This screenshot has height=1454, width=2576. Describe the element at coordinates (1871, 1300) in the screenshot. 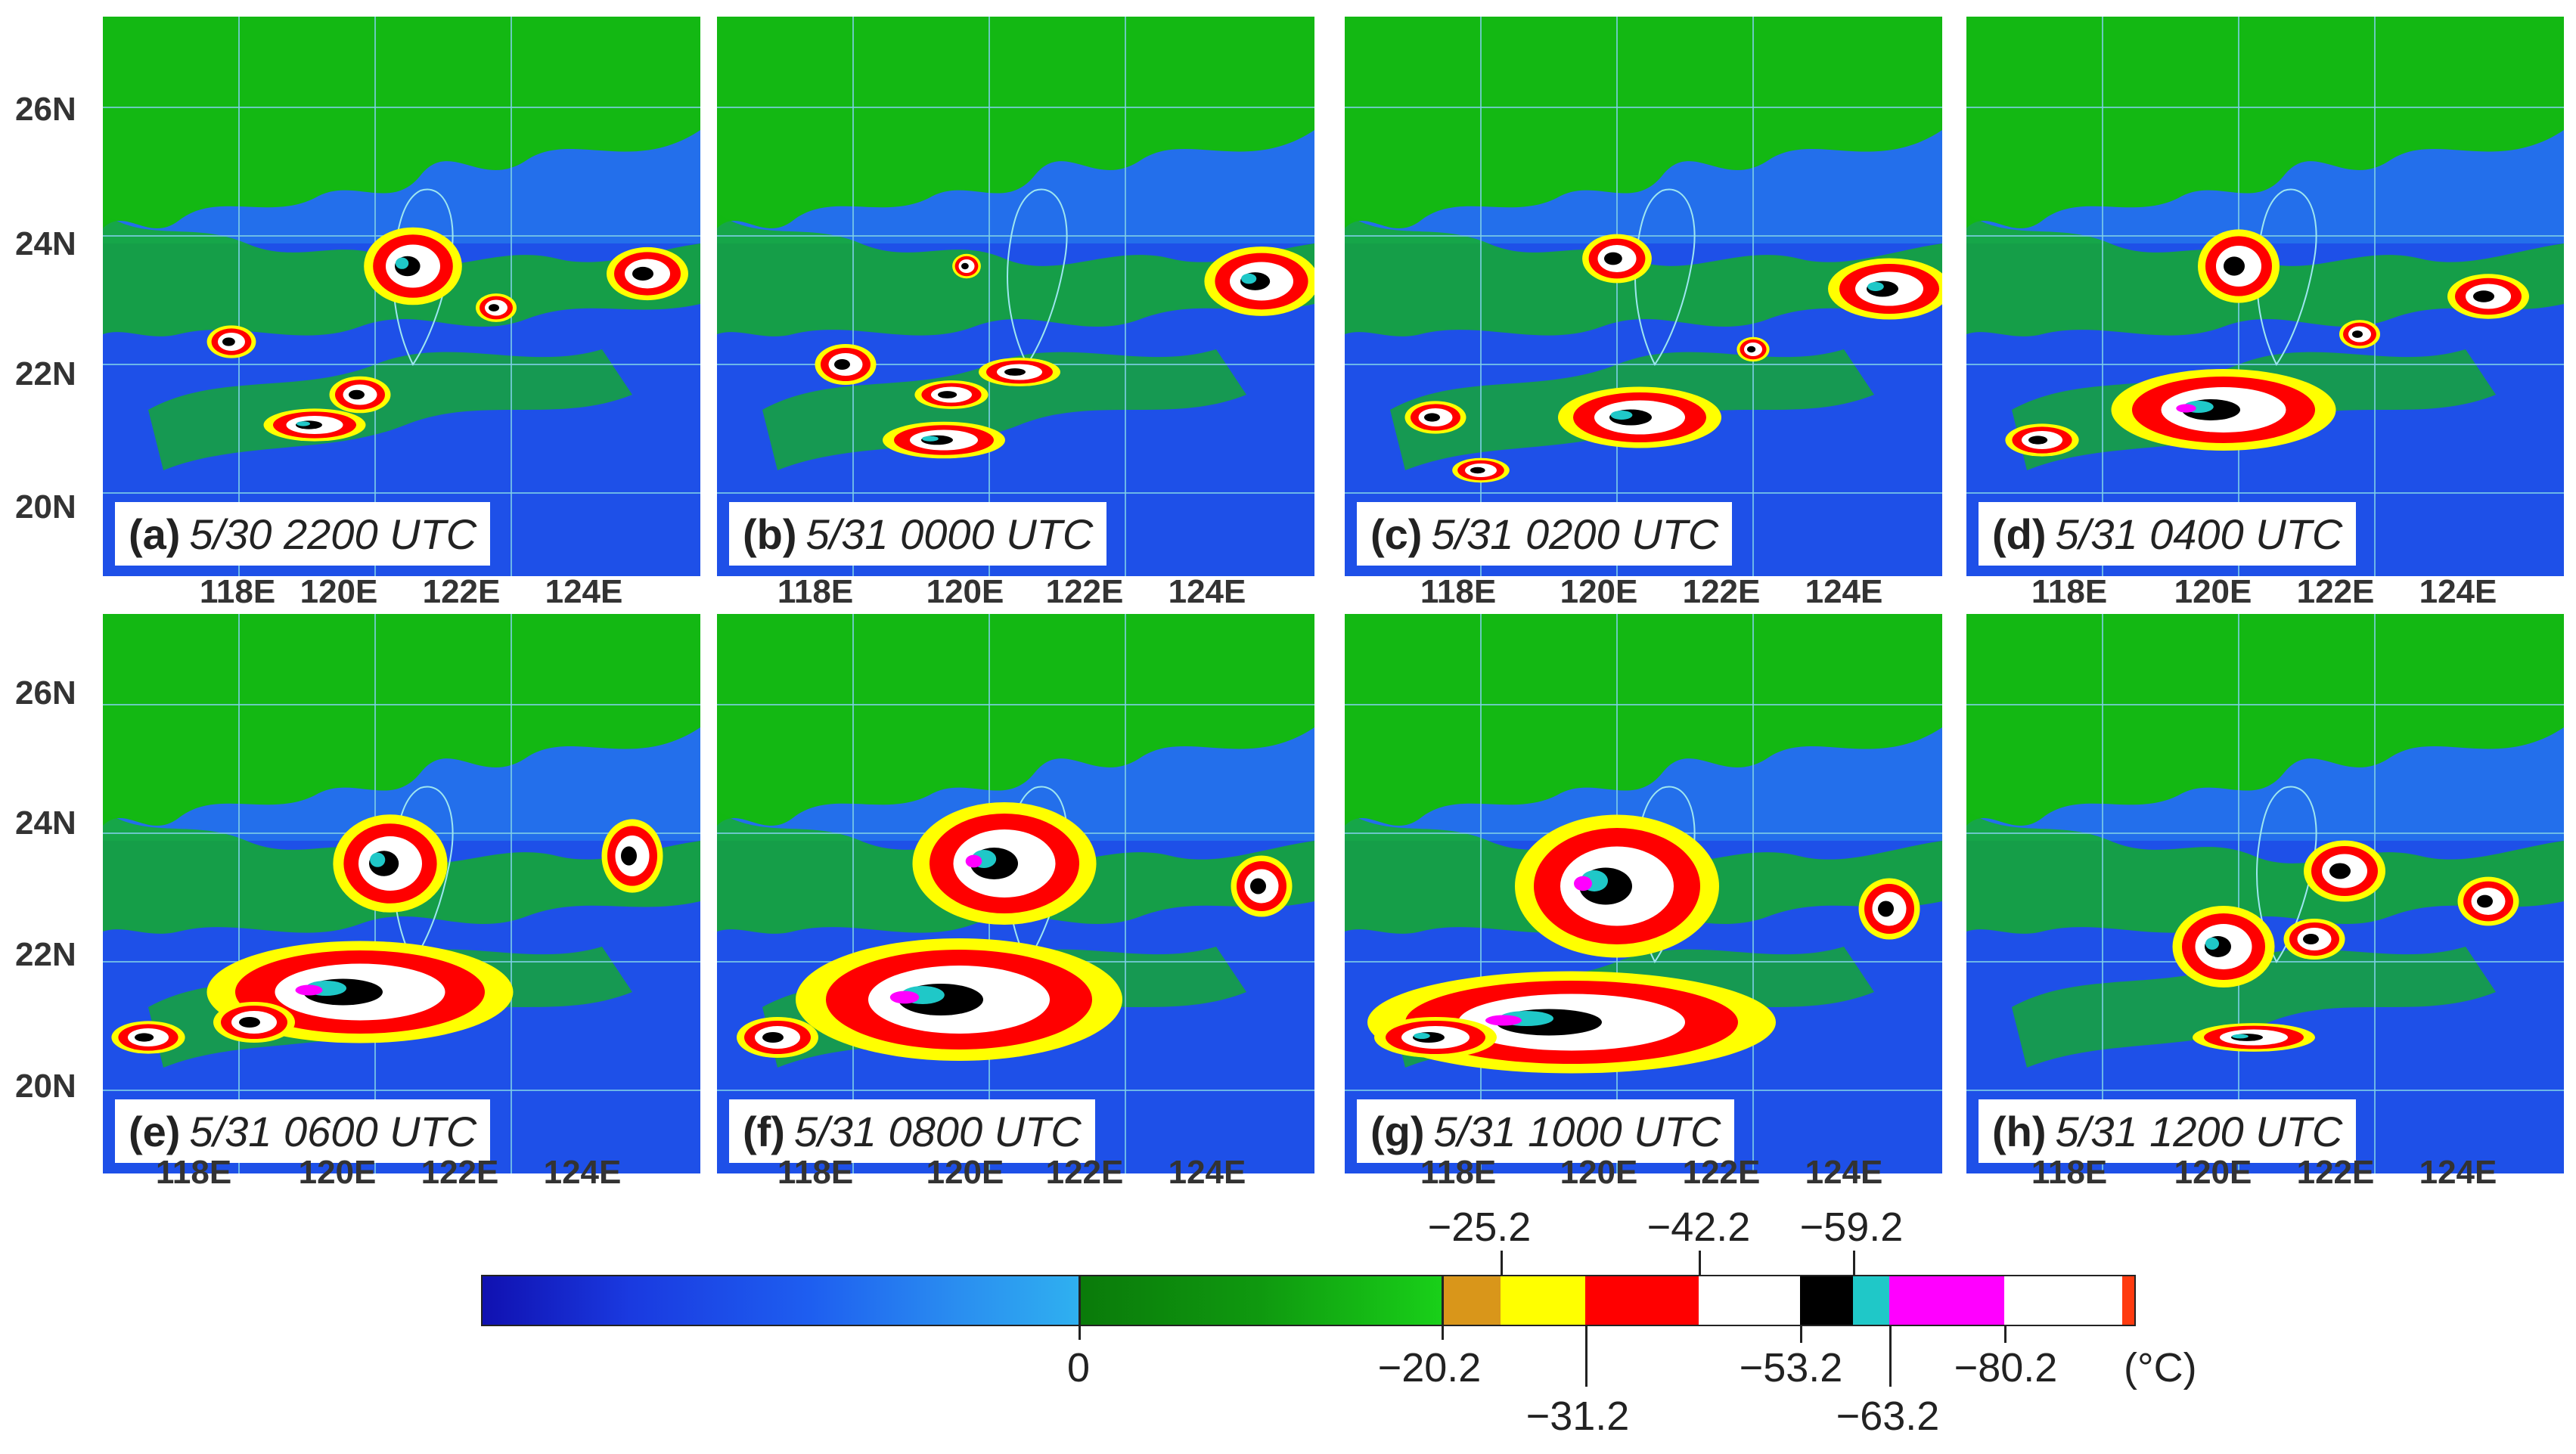

I see `colorbar-seg-cyan` at that location.